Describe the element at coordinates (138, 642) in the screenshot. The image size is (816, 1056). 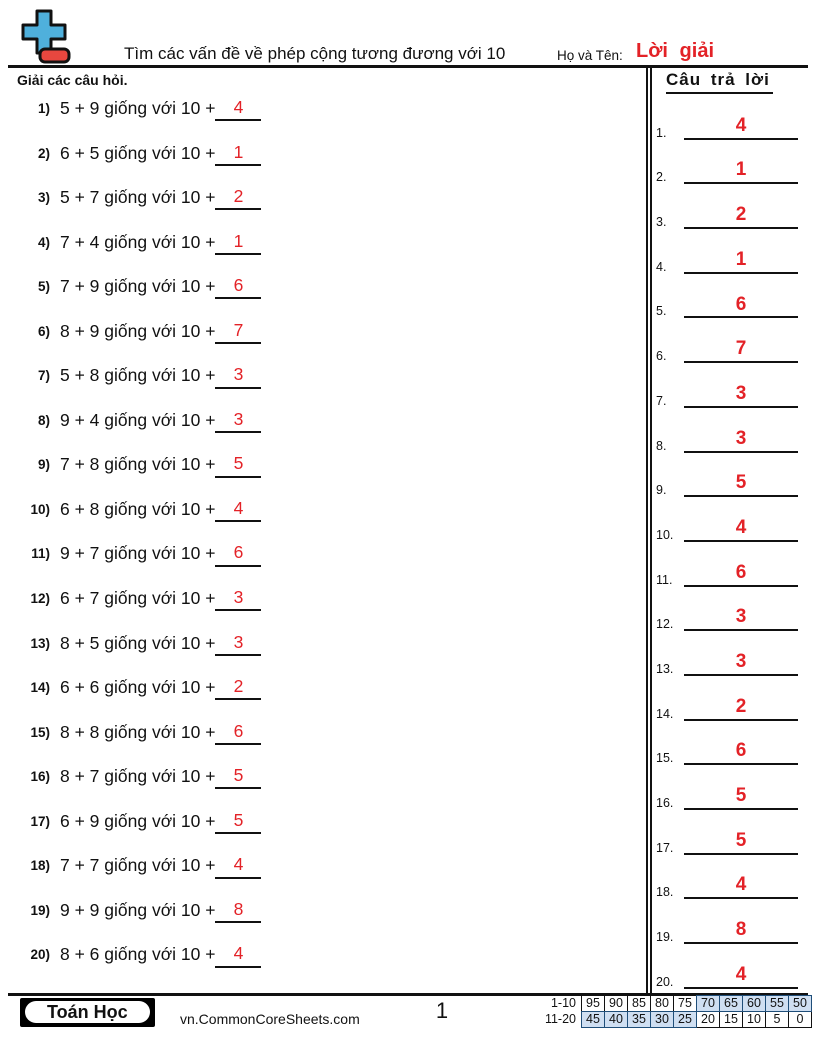
I see `question-text: 8 + 5 giống với 10 +` at that location.